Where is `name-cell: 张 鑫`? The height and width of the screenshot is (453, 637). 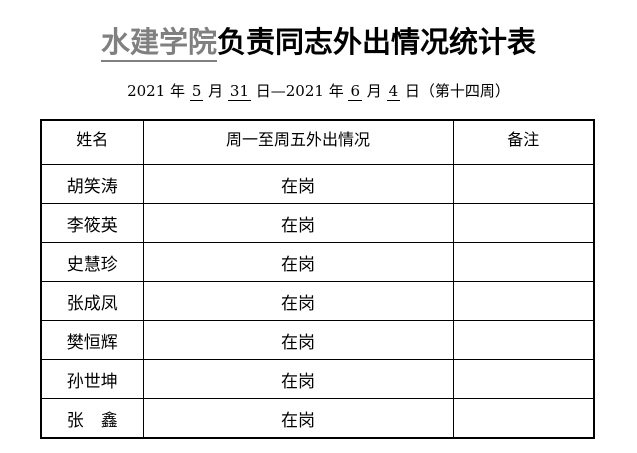
name-cell: 张 鑫 is located at coordinates (92, 418).